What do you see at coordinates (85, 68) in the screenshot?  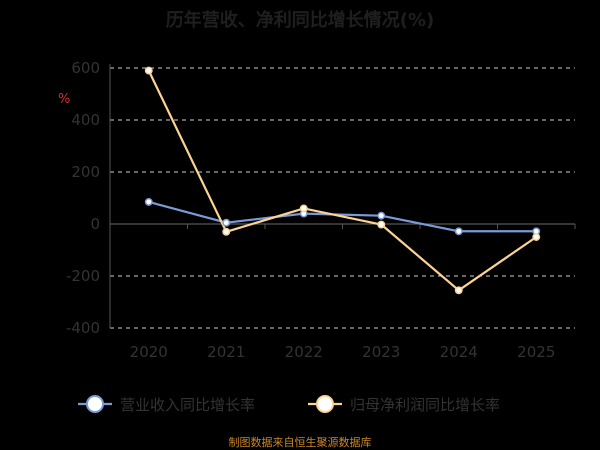 I see `y-tick-label: 600` at bounding box center [85, 68].